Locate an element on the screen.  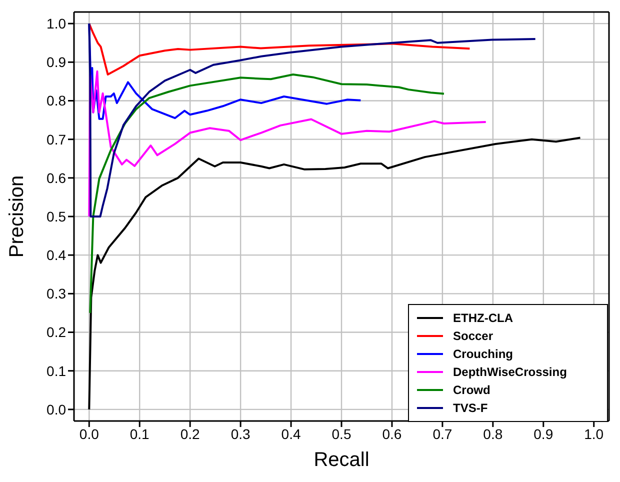
line-series is located at coordinates (279, 49).